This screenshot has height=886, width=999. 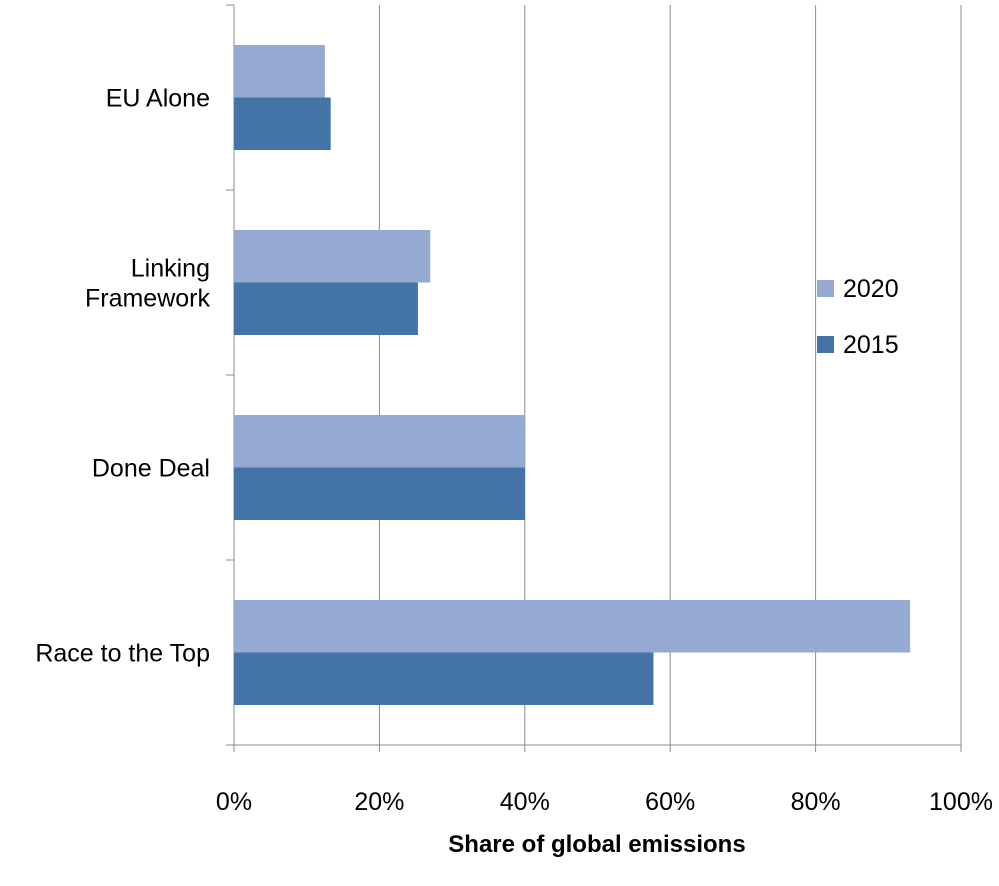 I want to click on legend-label: 2015, so click(x=871, y=345).